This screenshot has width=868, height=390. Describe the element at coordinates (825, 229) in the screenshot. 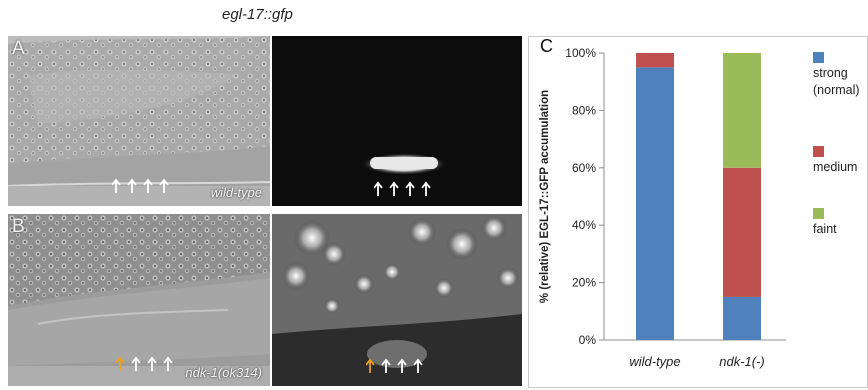

I see `legend-label: faint` at that location.